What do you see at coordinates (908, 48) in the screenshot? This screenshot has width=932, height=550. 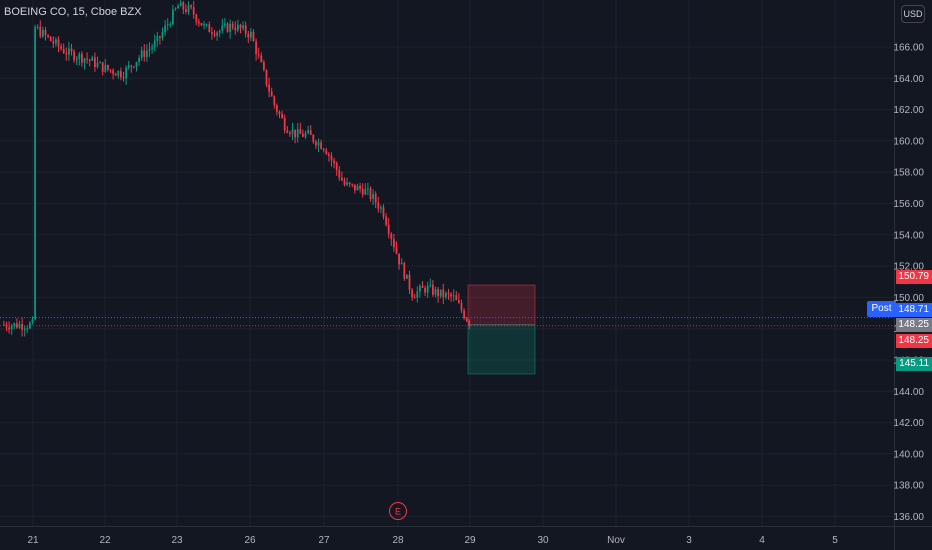 I see `y-tick-label: 166.00` at bounding box center [908, 48].